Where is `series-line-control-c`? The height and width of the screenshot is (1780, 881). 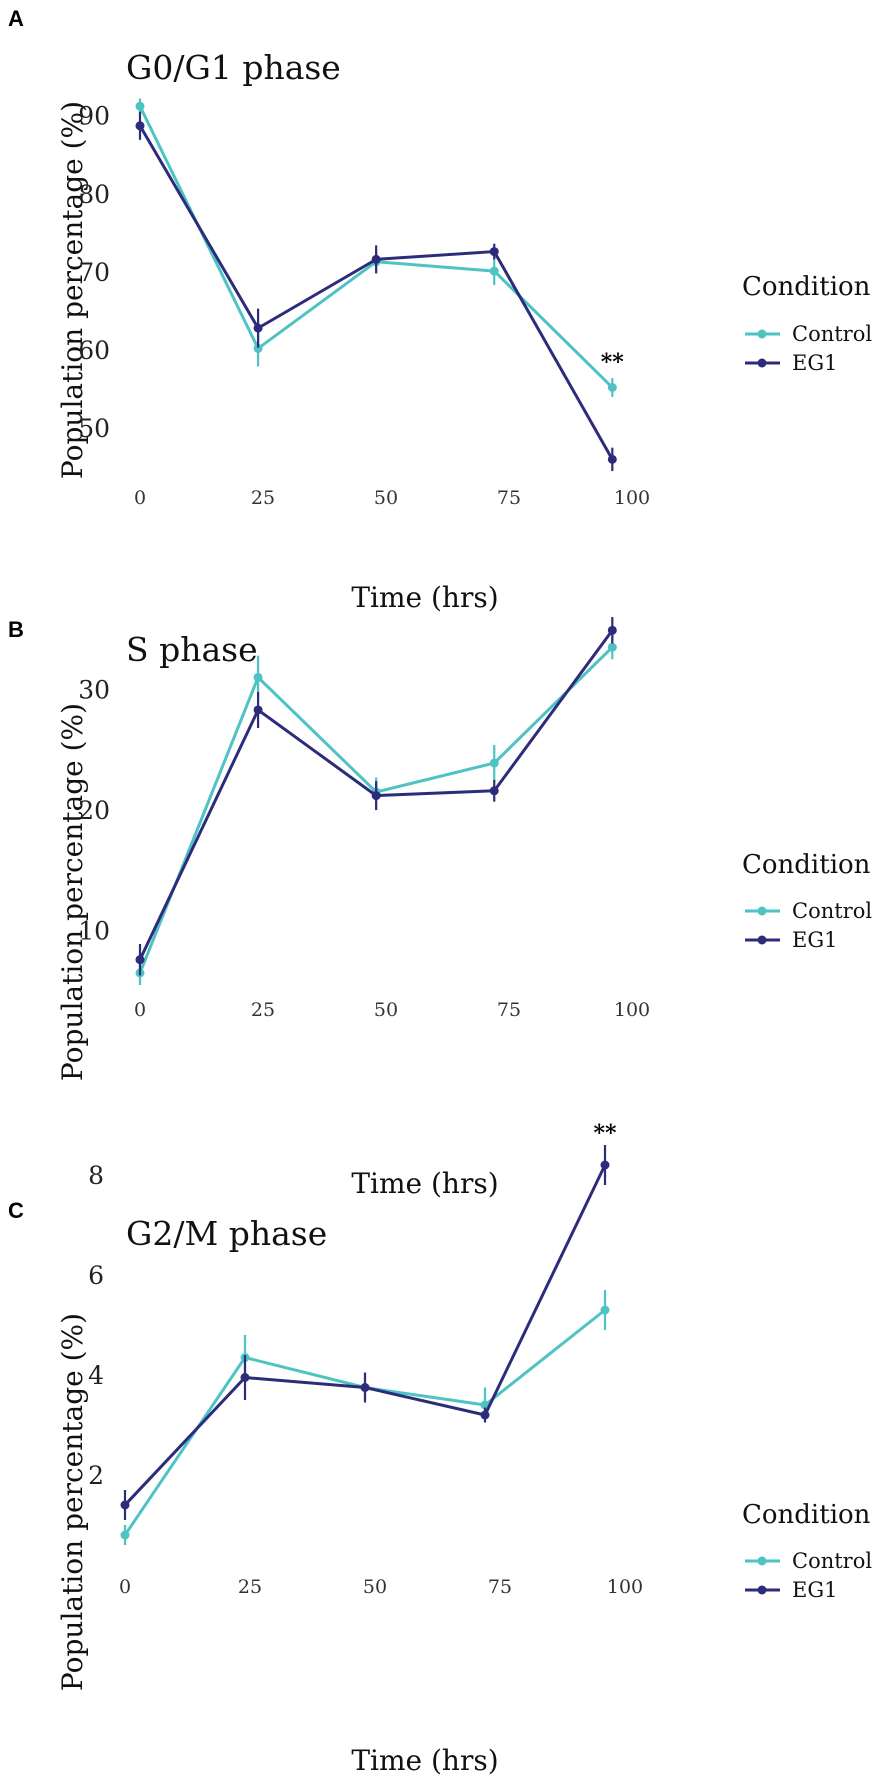 series-line-control-c is located at coordinates (364, 1422).